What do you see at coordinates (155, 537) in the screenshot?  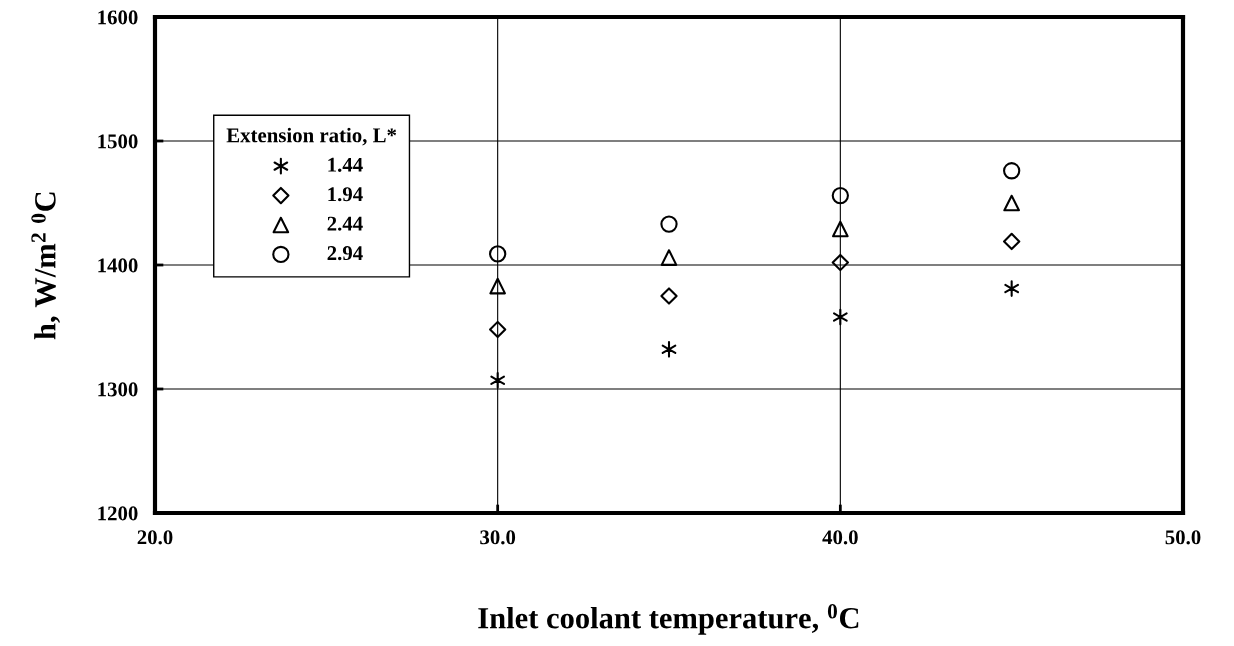 I see `x-tick-label: 20.0` at bounding box center [155, 537].